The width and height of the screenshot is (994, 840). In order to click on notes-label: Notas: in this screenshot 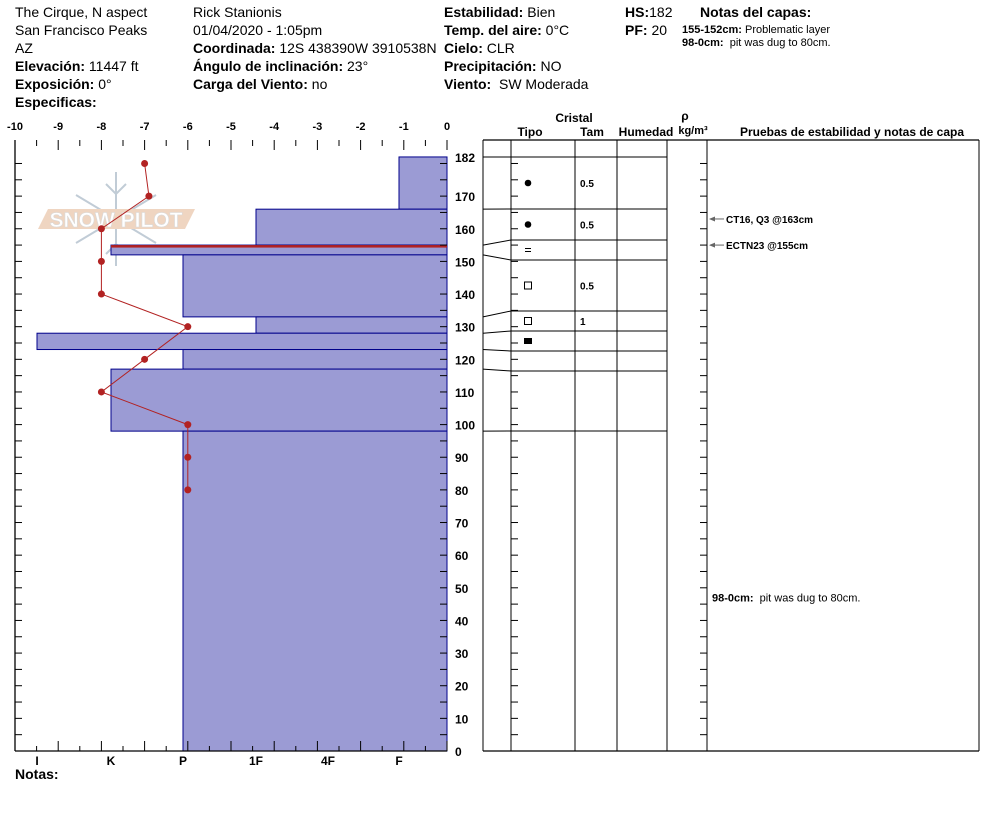, I will do `click(37, 774)`.